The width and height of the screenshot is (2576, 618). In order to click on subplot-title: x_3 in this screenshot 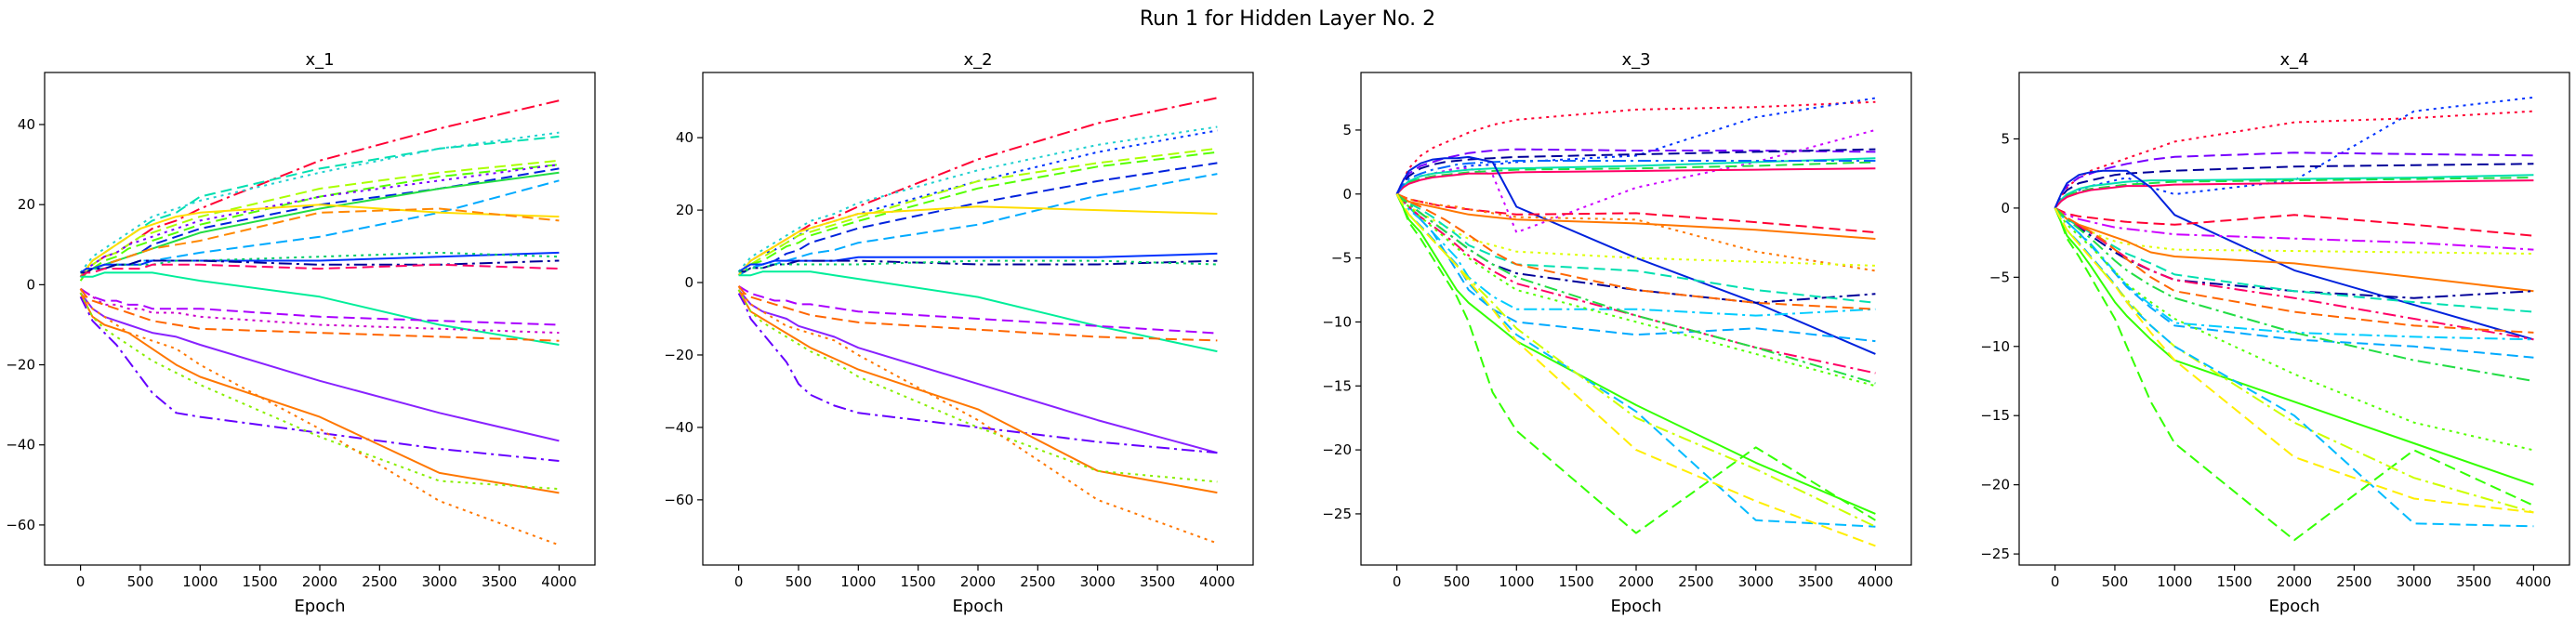, I will do `click(1635, 60)`.